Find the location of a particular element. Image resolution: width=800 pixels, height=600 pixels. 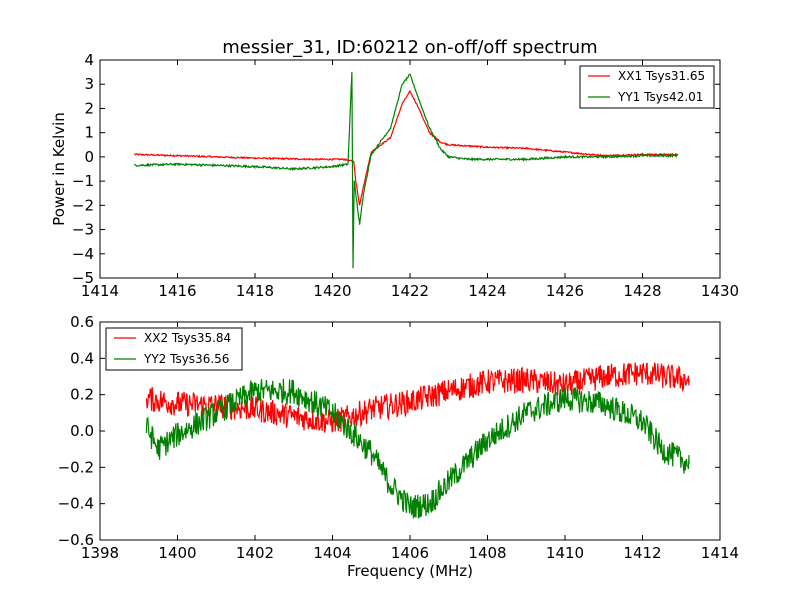

x-tick-label: 1398 is located at coordinates (100, 553).